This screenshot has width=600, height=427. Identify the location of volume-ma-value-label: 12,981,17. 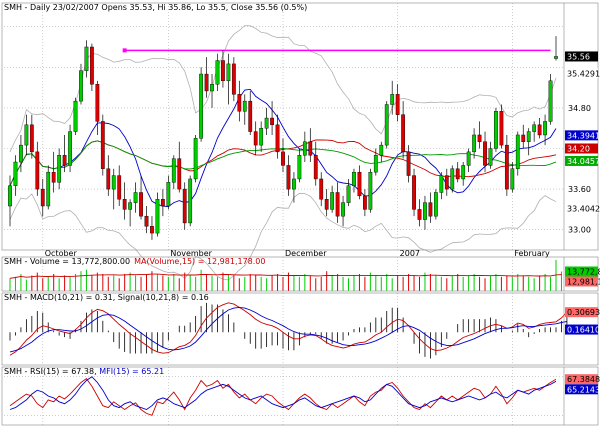
(583, 281).